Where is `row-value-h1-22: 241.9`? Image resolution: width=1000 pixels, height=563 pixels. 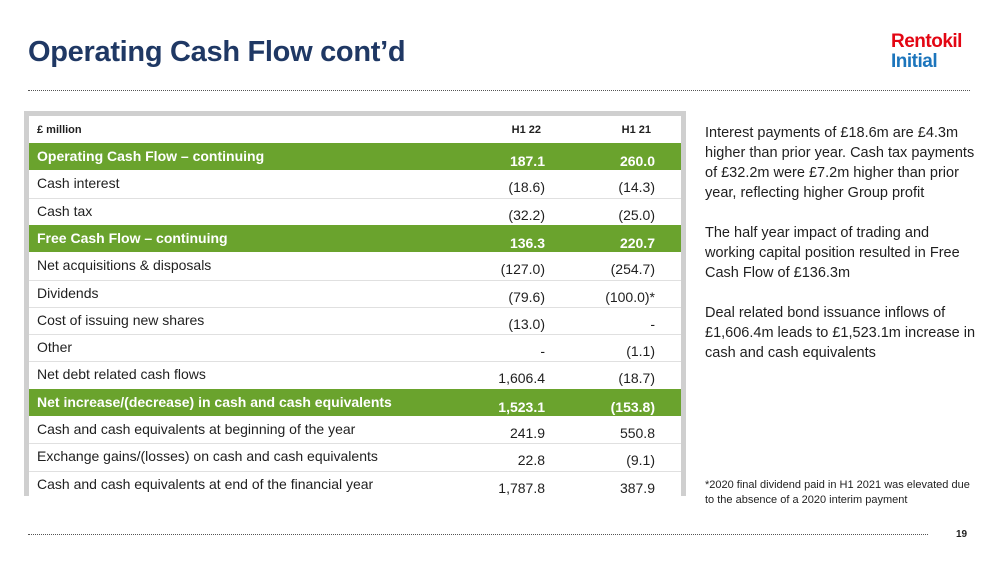
row-value-h1-22: 241.9 is located at coordinates (527, 433).